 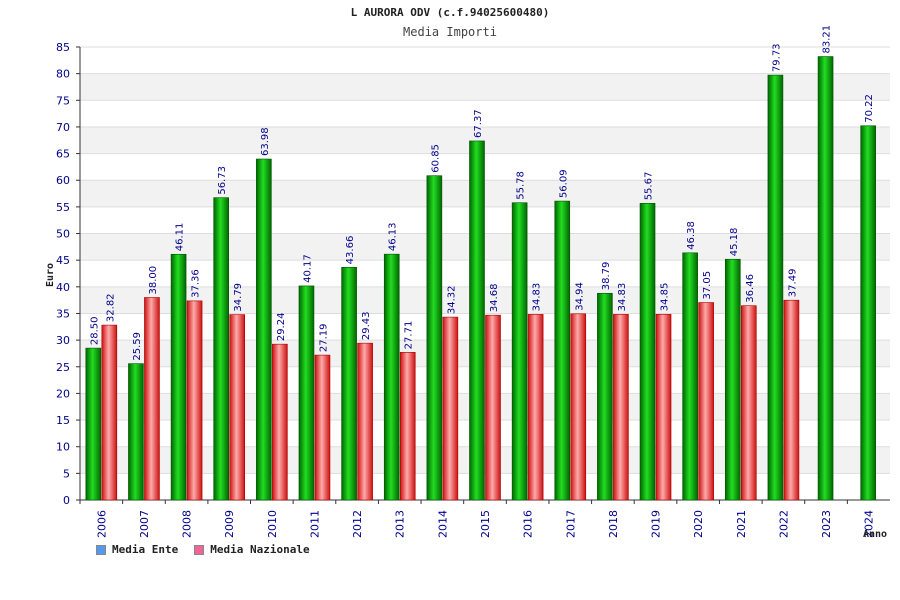 I want to click on y-tick-label: 15, so click(x=63, y=420).